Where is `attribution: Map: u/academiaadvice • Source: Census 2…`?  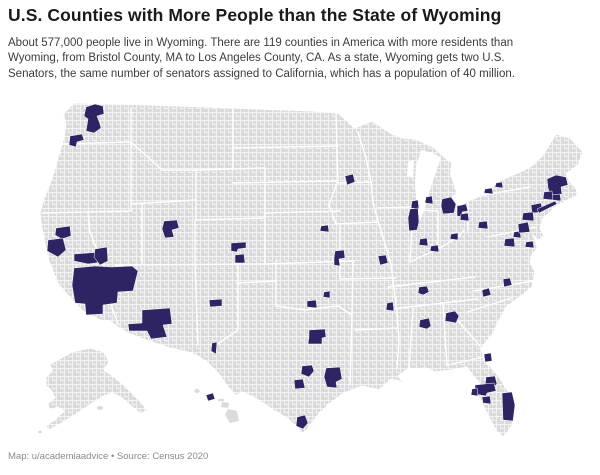
attribution: Map: u/academiaadvice • Source: Census 2… is located at coordinates (108, 456).